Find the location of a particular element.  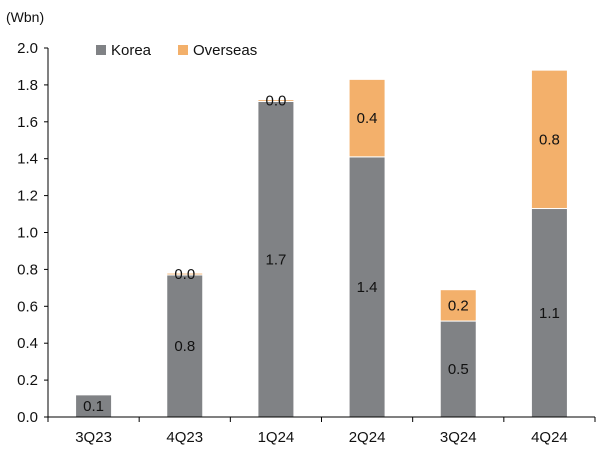

x-tick-label: 4Q24 is located at coordinates (549, 437).